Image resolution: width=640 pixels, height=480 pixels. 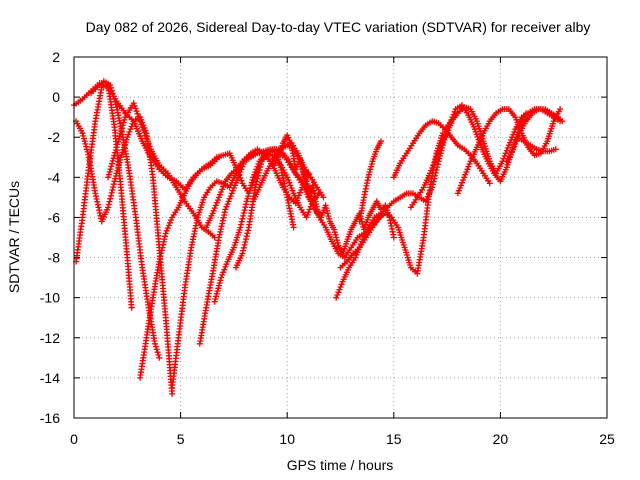 I want to click on y-tick-label: -12, so click(x=50, y=338).